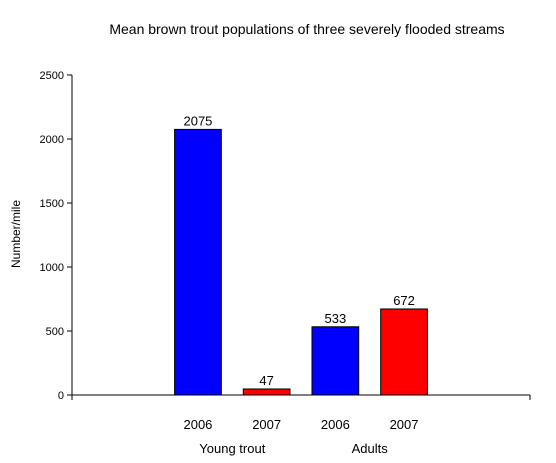 Image resolution: width=556 pixels, height=463 pixels. Describe the element at coordinates (52, 140) in the screenshot. I see `y-tick-label: 2000` at that location.